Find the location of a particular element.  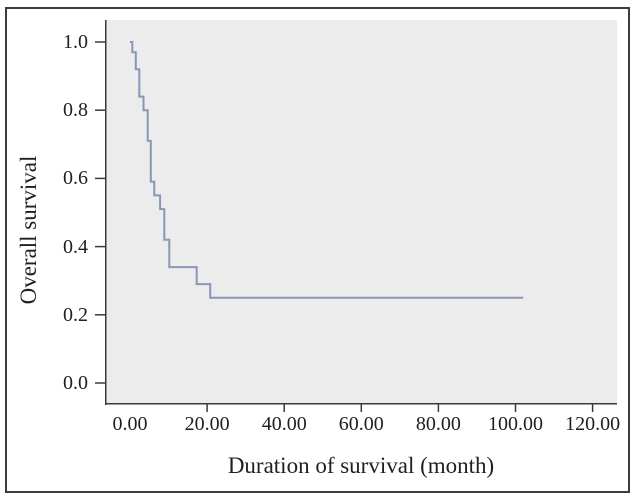

x-tick-label: 0.00 is located at coordinates (130, 424).